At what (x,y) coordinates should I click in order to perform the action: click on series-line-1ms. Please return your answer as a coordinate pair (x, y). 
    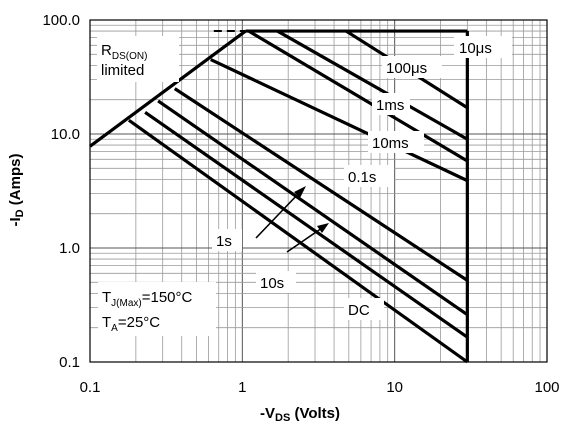
    Looking at the image, I should click on (358, 96).